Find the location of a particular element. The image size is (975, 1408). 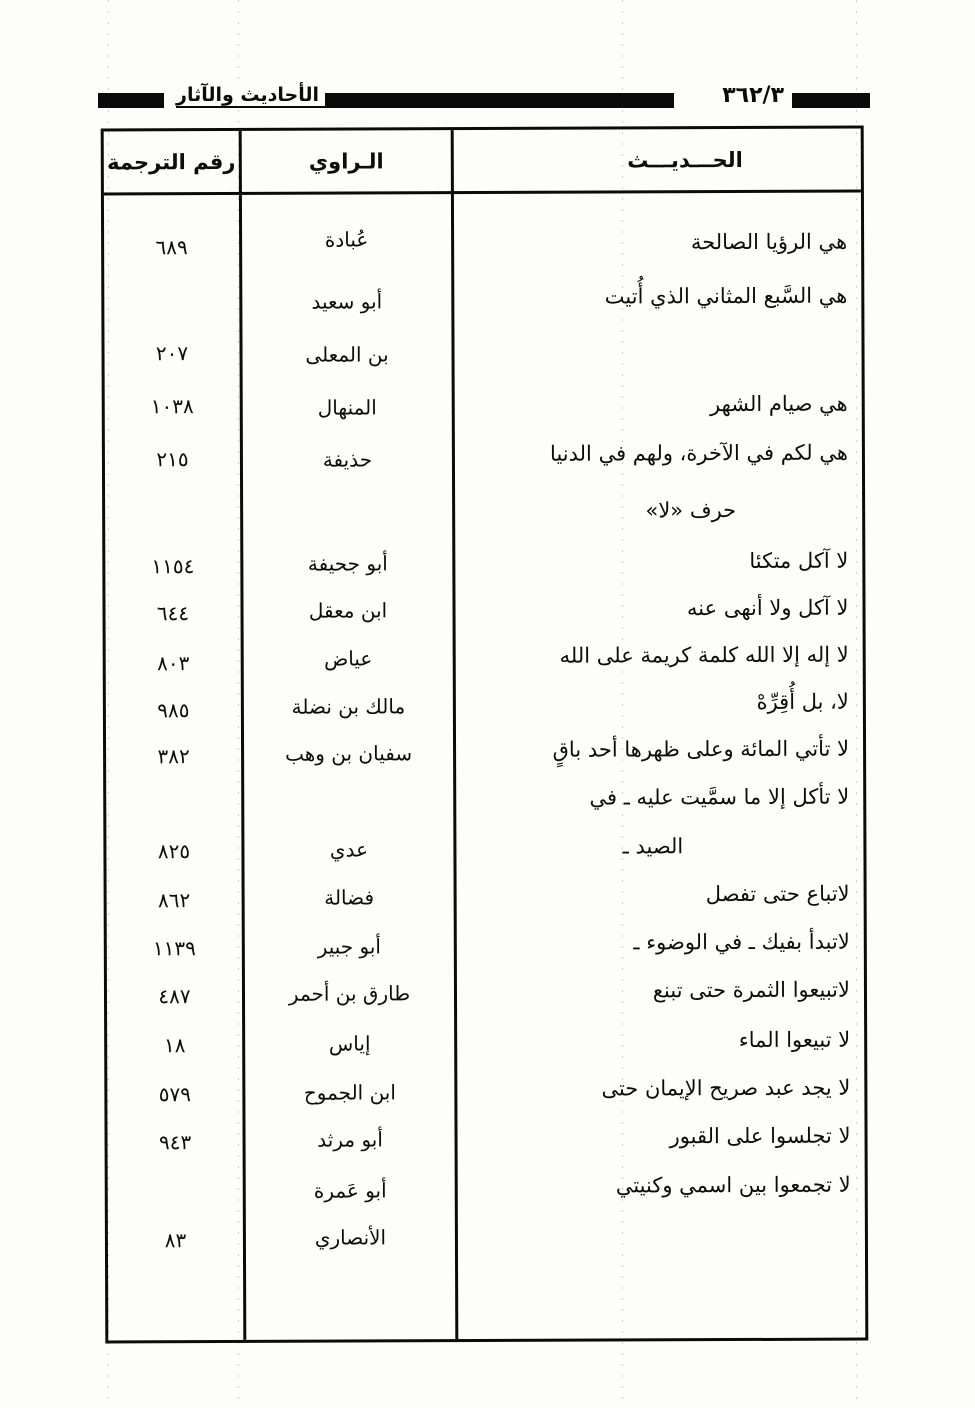

cell-hadith: لا آكل ولا أنهى عنه is located at coordinates (767, 608).